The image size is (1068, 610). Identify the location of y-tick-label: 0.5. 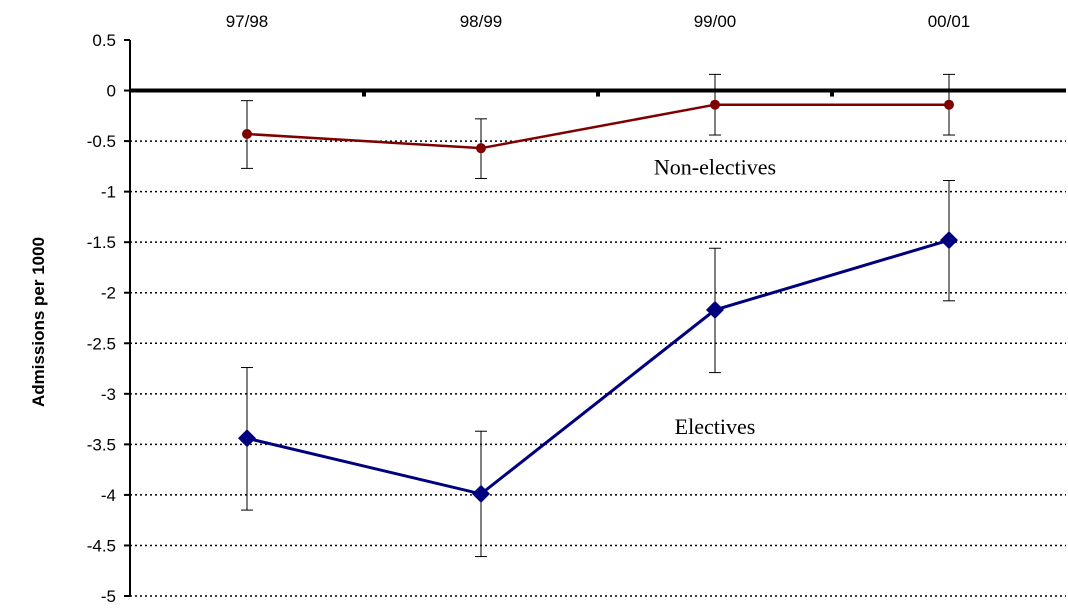
(104, 40).